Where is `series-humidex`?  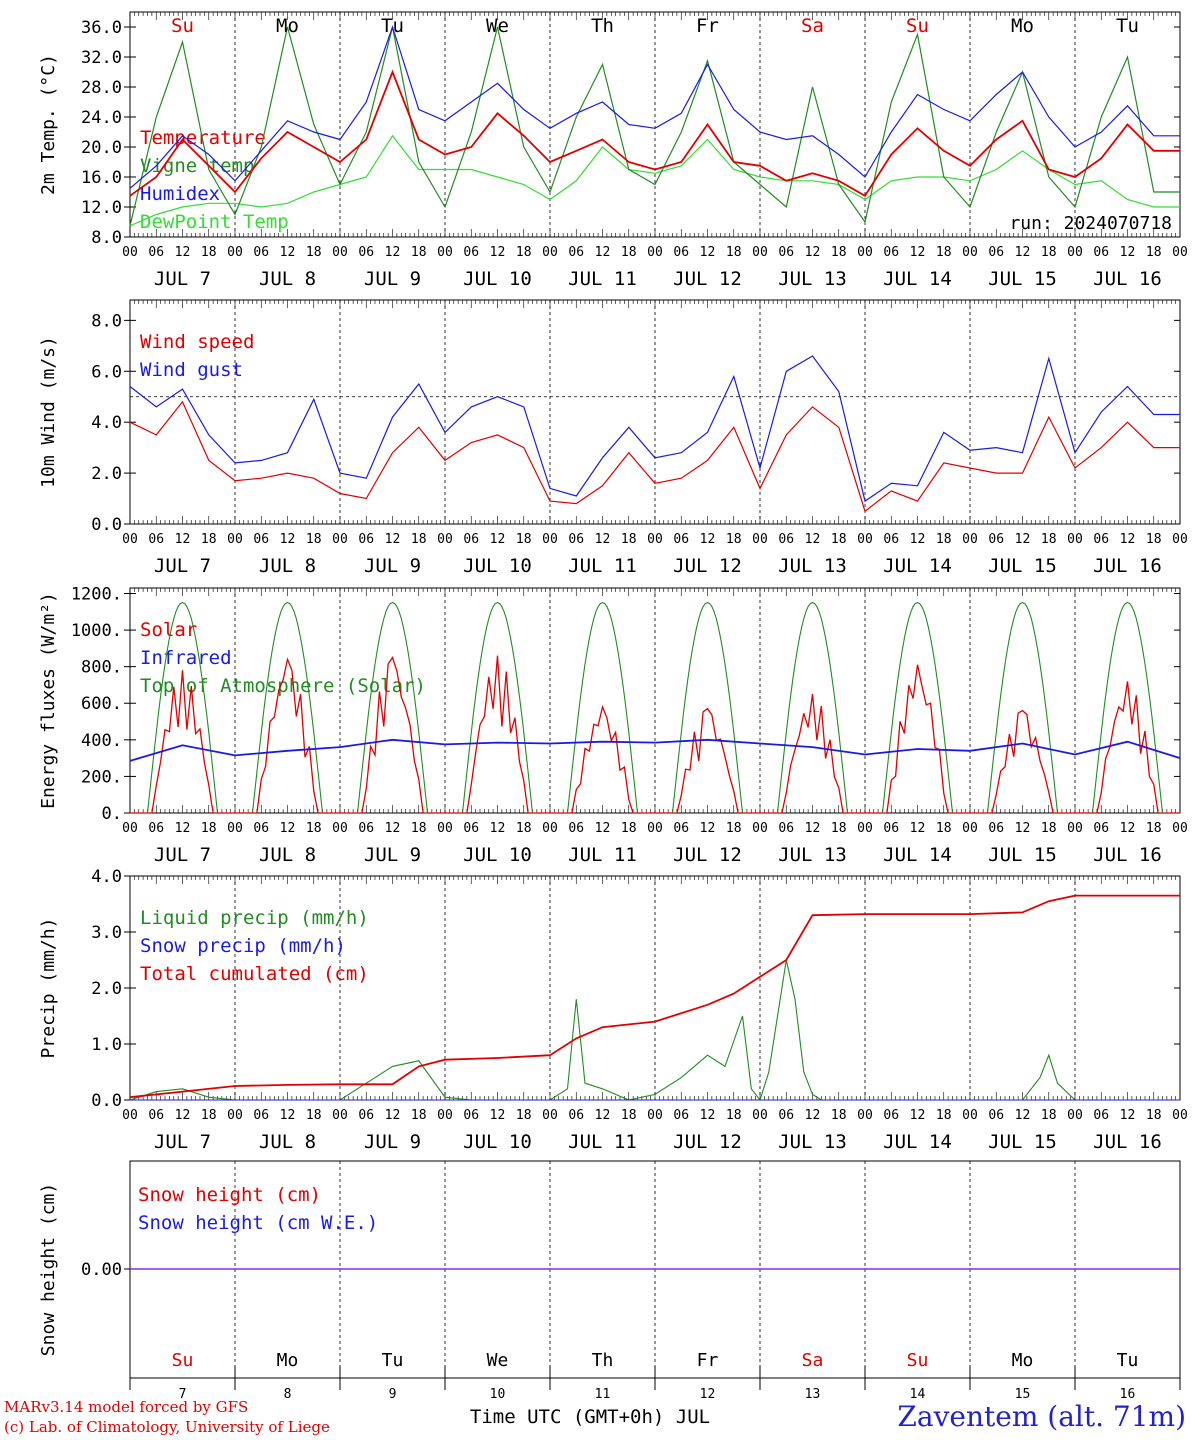
series-humidex is located at coordinates (654, 107).